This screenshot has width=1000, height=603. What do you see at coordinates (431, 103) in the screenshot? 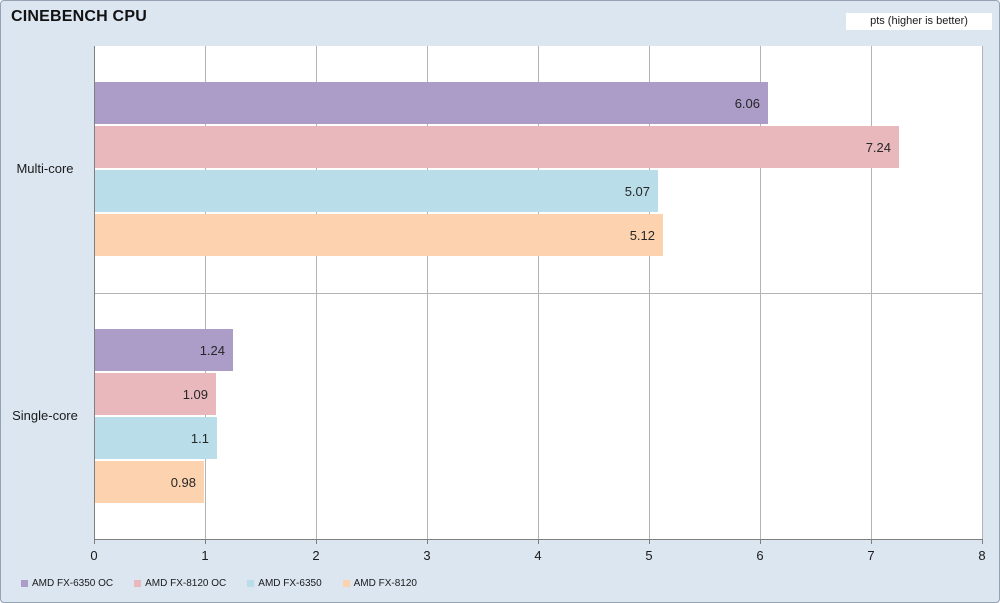
I see `bar-multi-core-amd-fx-6350-oc: 6.06` at bounding box center [431, 103].